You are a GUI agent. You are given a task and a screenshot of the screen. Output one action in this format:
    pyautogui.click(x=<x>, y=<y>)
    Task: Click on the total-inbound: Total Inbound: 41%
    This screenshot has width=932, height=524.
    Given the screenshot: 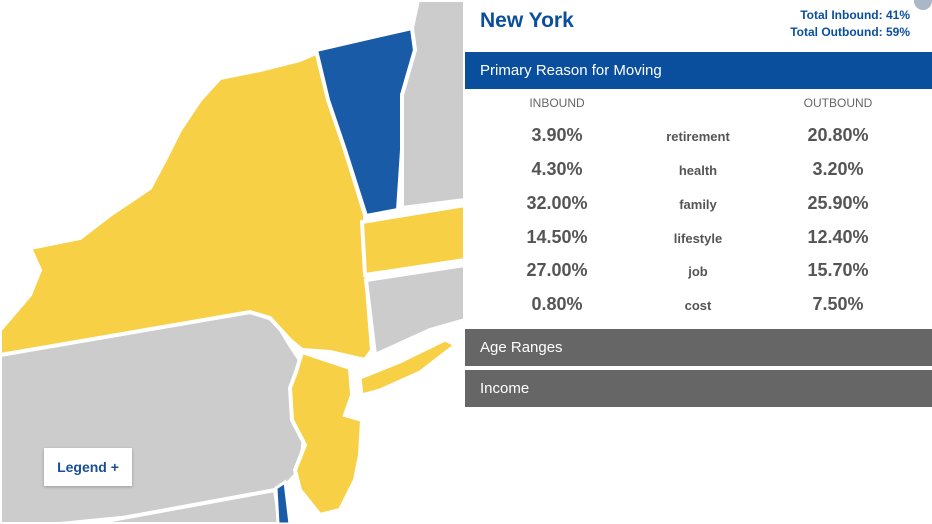 What is the action you would take?
    pyautogui.click(x=855, y=15)
    